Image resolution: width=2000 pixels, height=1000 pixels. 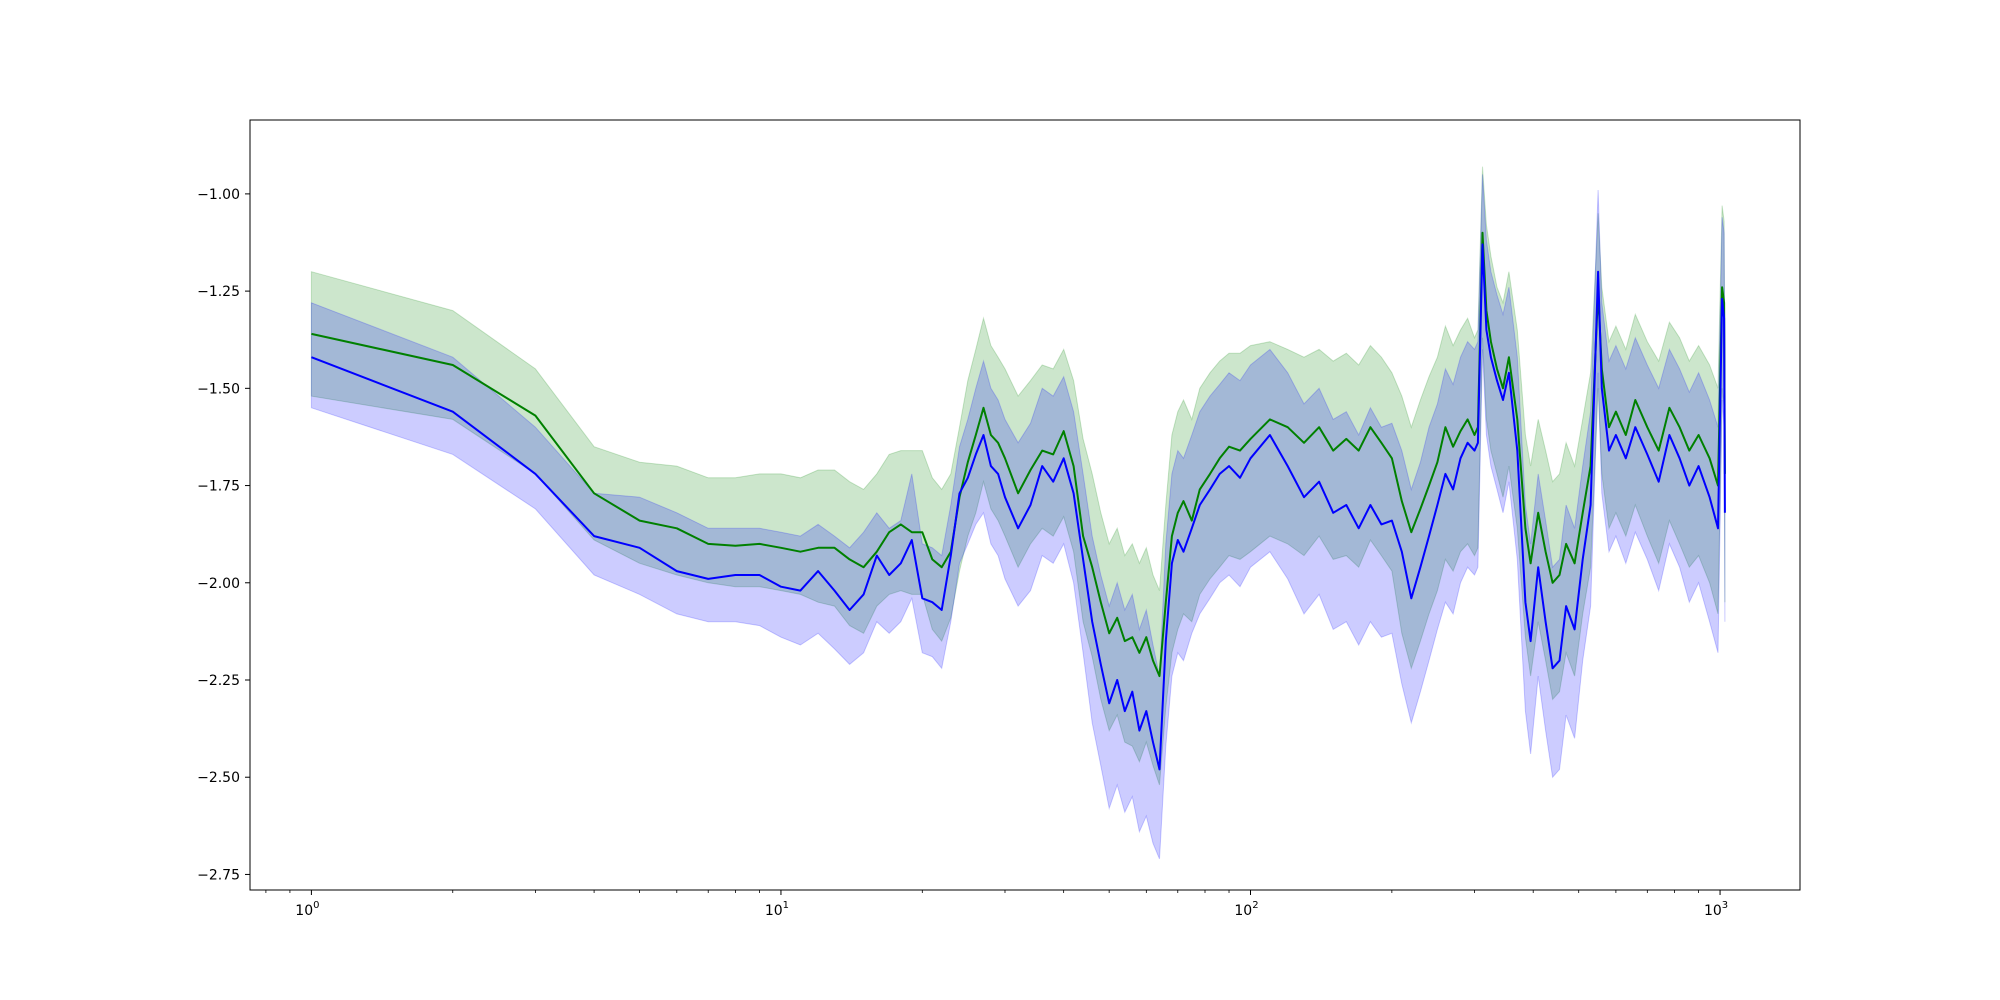 I want to click on x-tick-label: 10¹, so click(x=777, y=909).